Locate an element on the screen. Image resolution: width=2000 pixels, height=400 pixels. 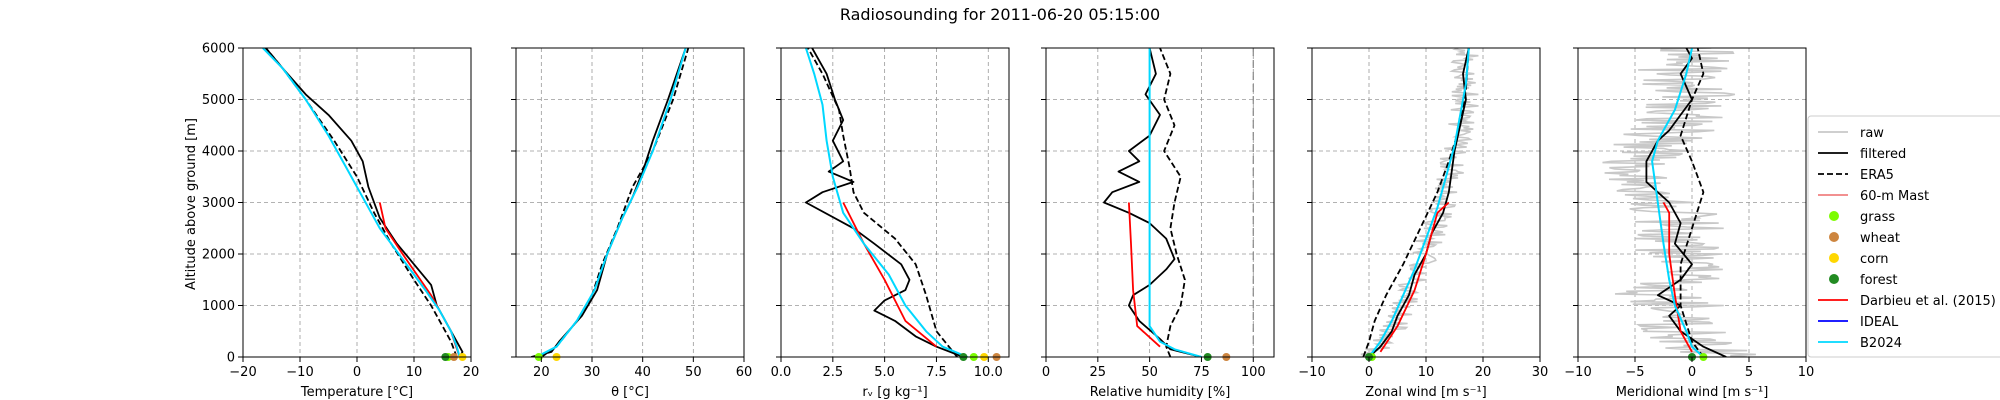
legend-label: forest is located at coordinates (1878, 280).